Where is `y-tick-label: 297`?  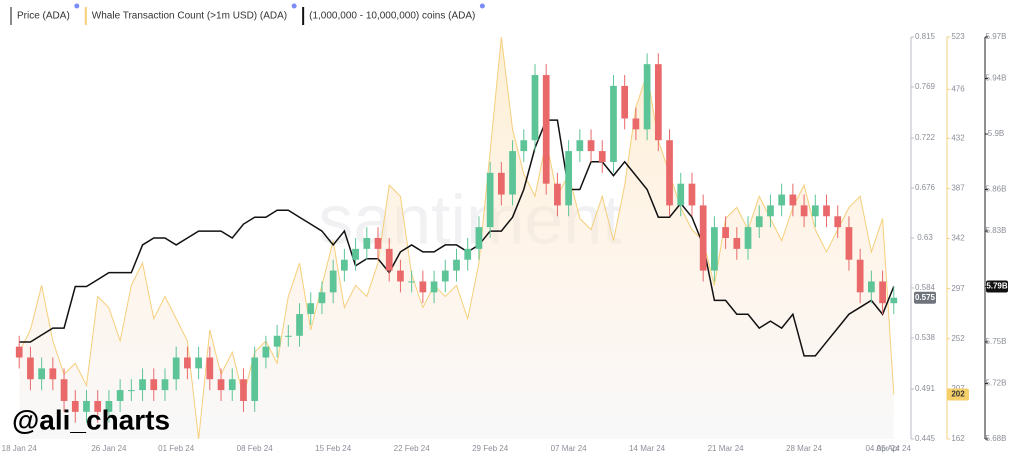 y-tick-label: 297 is located at coordinates (958, 288).